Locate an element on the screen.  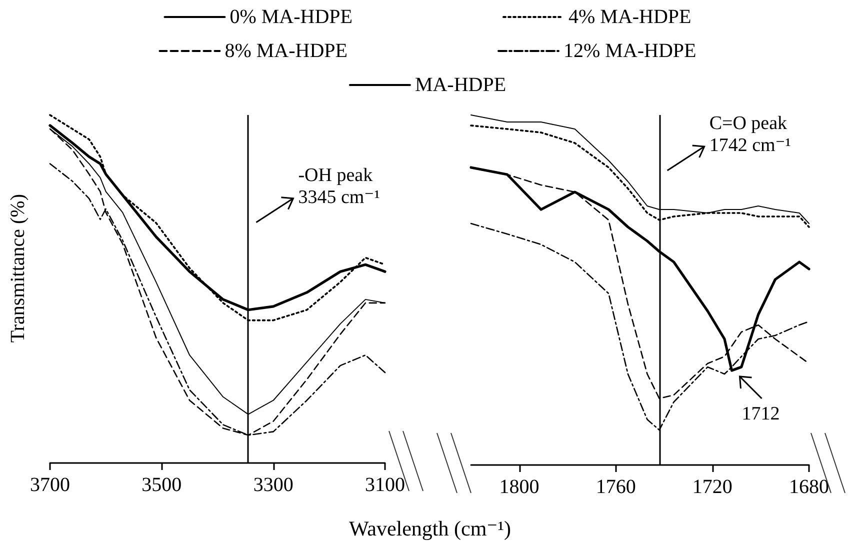
y-axis-title: Transmittance (%) is located at coordinates (18, 268).